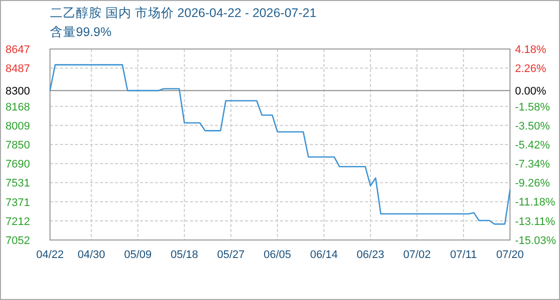 The height and width of the screenshot is (300, 560). What do you see at coordinates (324, 255) in the screenshot?
I see `x-tick-label: 06/14` at bounding box center [324, 255].